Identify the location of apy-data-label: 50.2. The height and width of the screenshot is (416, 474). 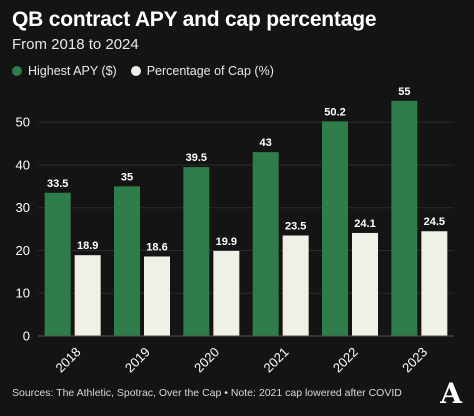
(334, 112).